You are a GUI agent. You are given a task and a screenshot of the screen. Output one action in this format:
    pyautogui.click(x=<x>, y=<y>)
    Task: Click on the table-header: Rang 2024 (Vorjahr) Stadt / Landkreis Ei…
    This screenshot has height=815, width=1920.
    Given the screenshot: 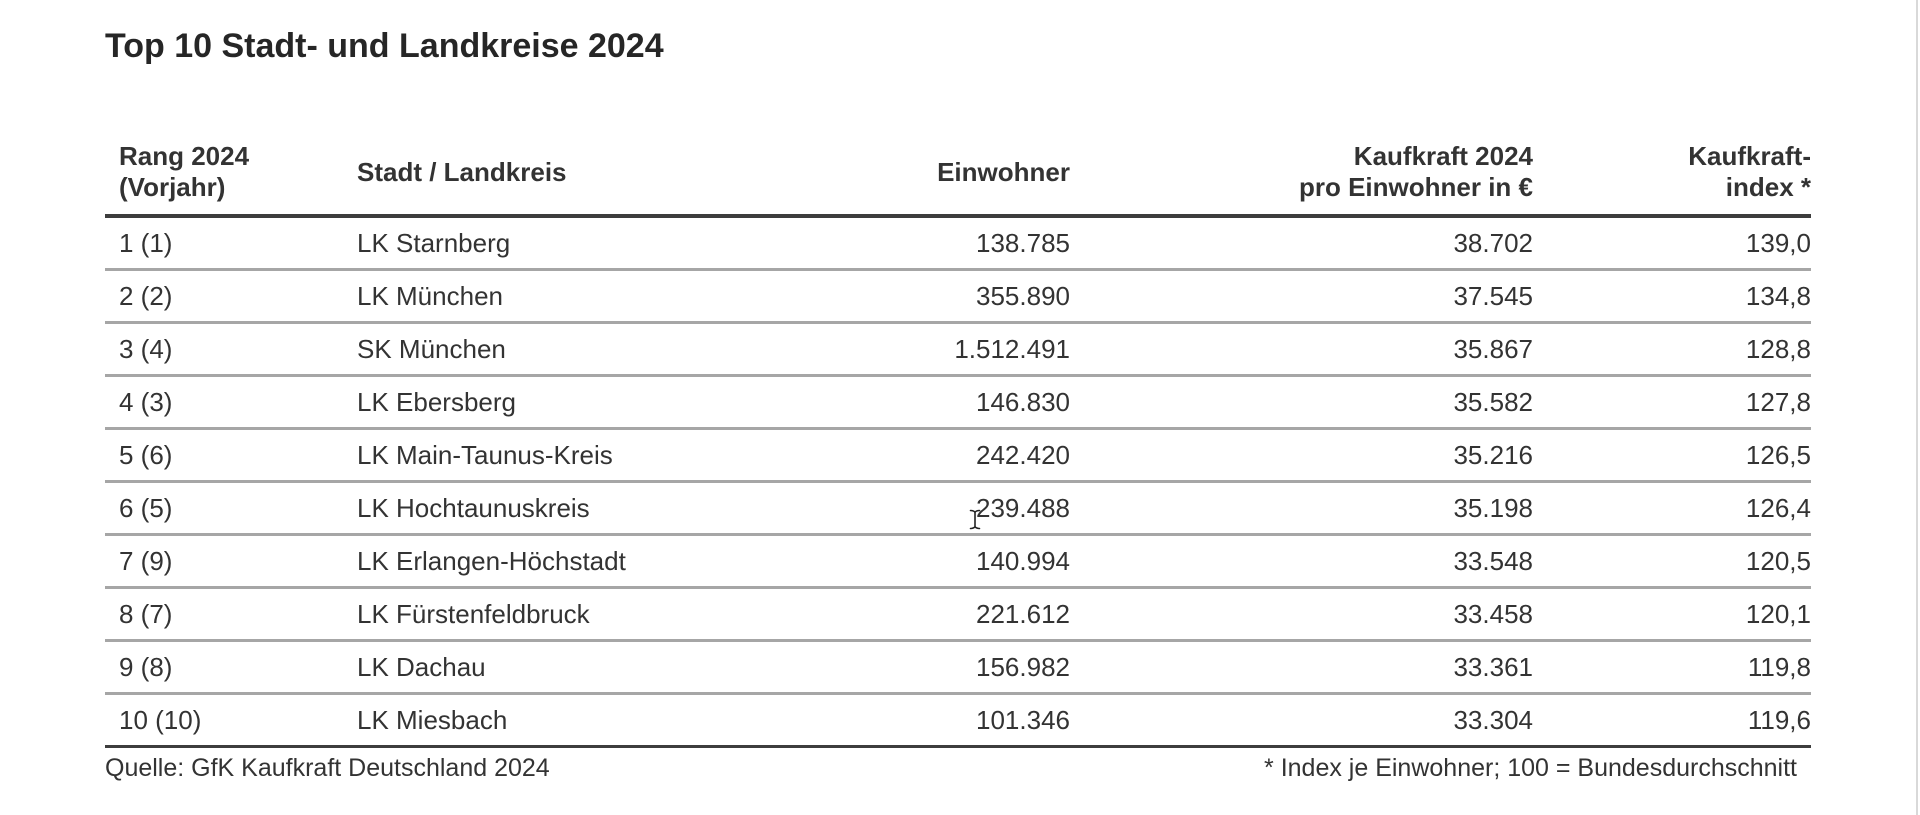 What is the action you would take?
    pyautogui.click(x=958, y=174)
    